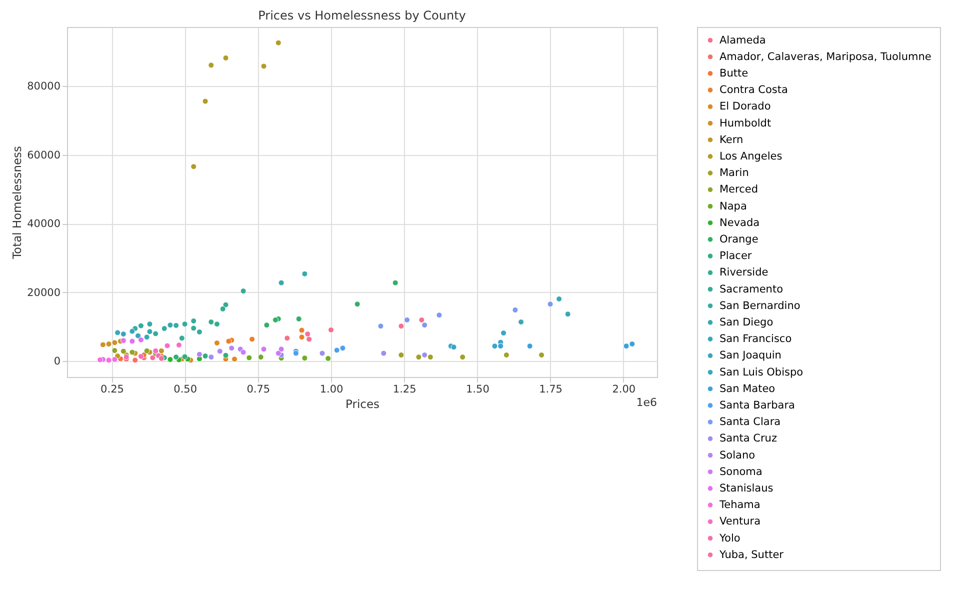 The width and height of the screenshot is (979, 594). What do you see at coordinates (752, 289) in the screenshot?
I see `legend-label: Sacramento` at bounding box center [752, 289].